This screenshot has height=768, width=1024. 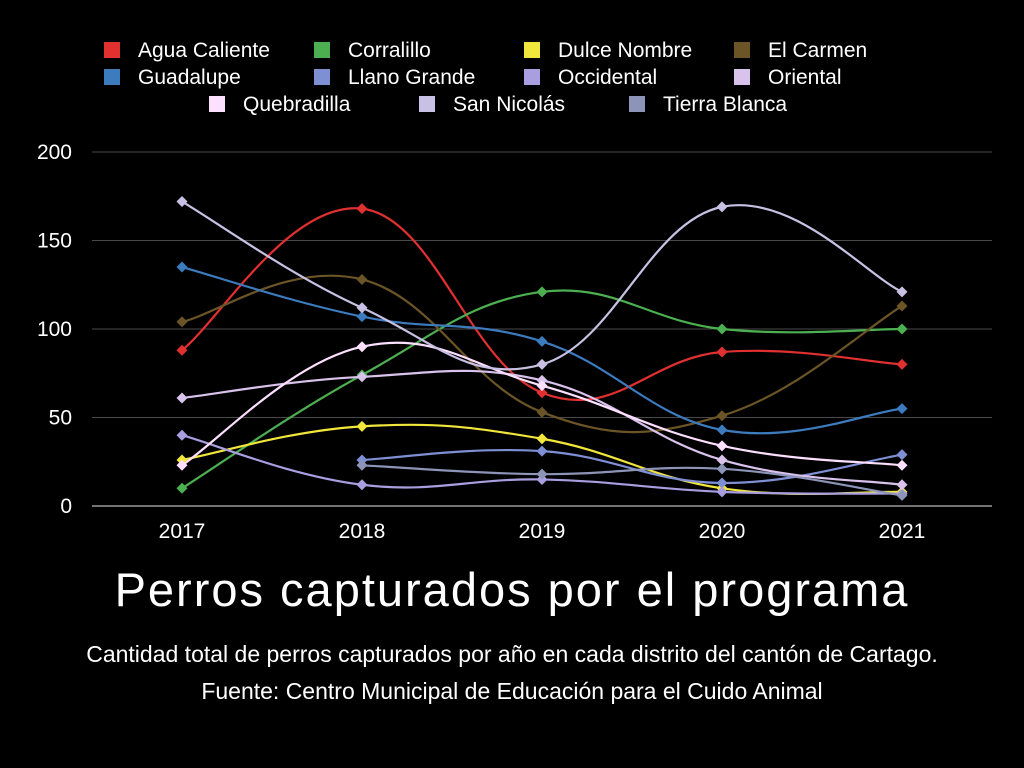 What do you see at coordinates (189, 77) in the screenshot?
I see `legend-label: Guadalupe` at bounding box center [189, 77].